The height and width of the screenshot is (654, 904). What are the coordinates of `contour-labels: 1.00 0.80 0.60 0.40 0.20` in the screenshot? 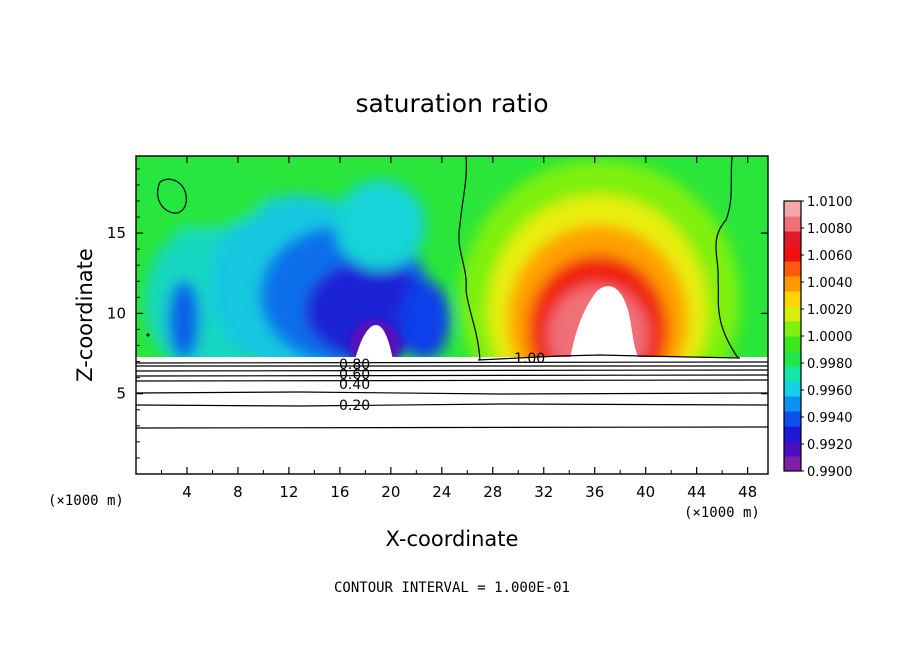 It's located at (442, 382).